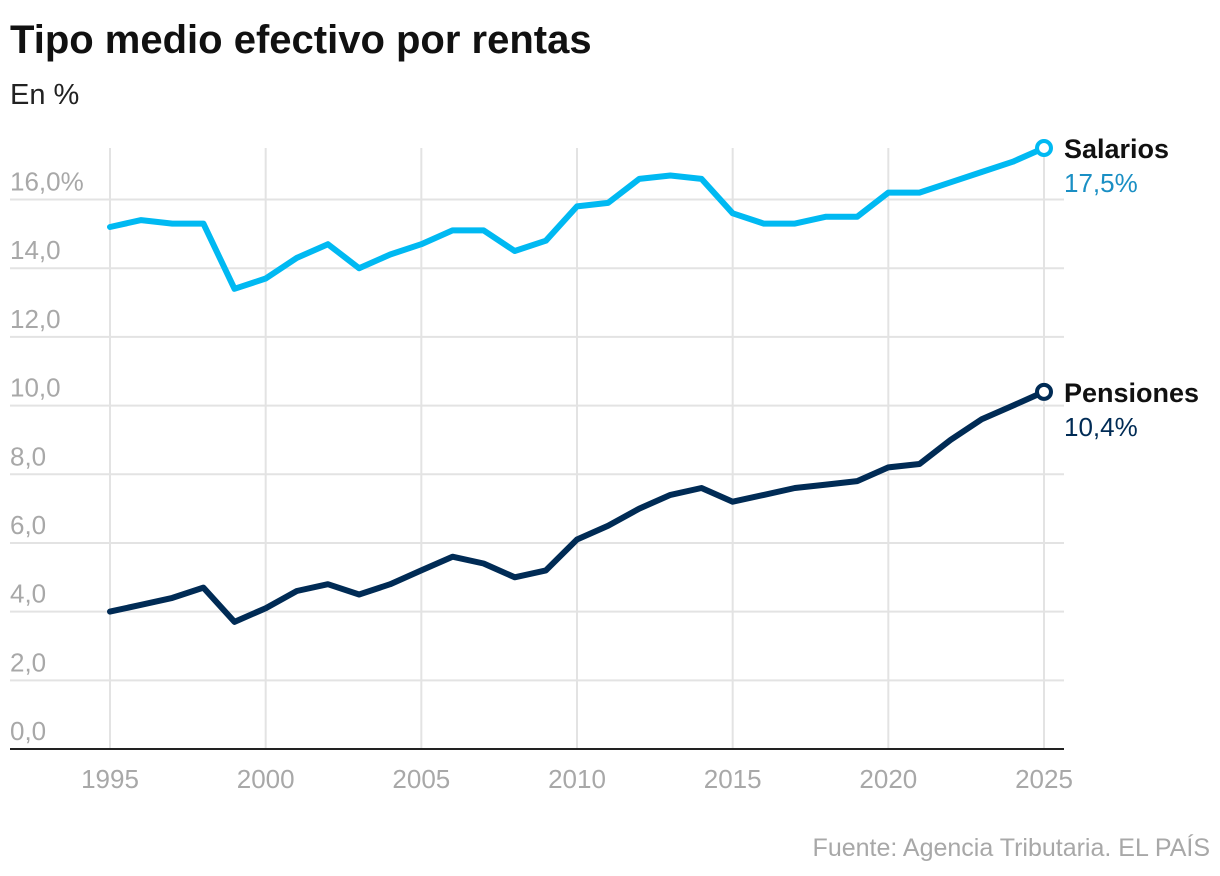  I want to click on y-tick-label: 4,0, so click(28, 594).